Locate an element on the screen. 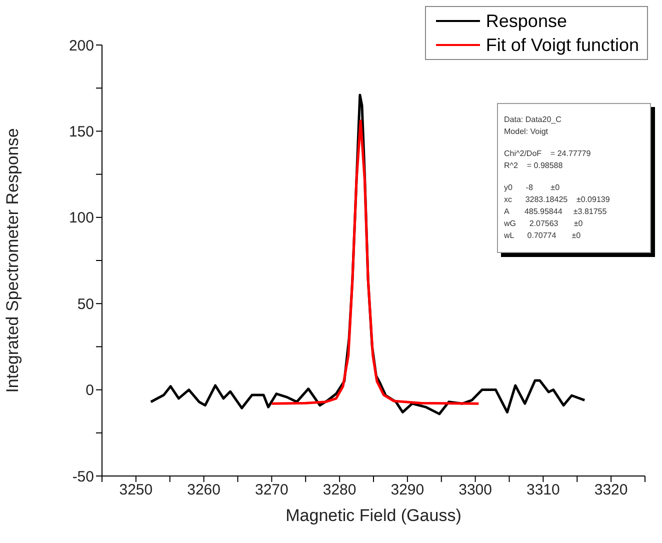  annotation: R^2 = 0.98588 is located at coordinates (534, 166).